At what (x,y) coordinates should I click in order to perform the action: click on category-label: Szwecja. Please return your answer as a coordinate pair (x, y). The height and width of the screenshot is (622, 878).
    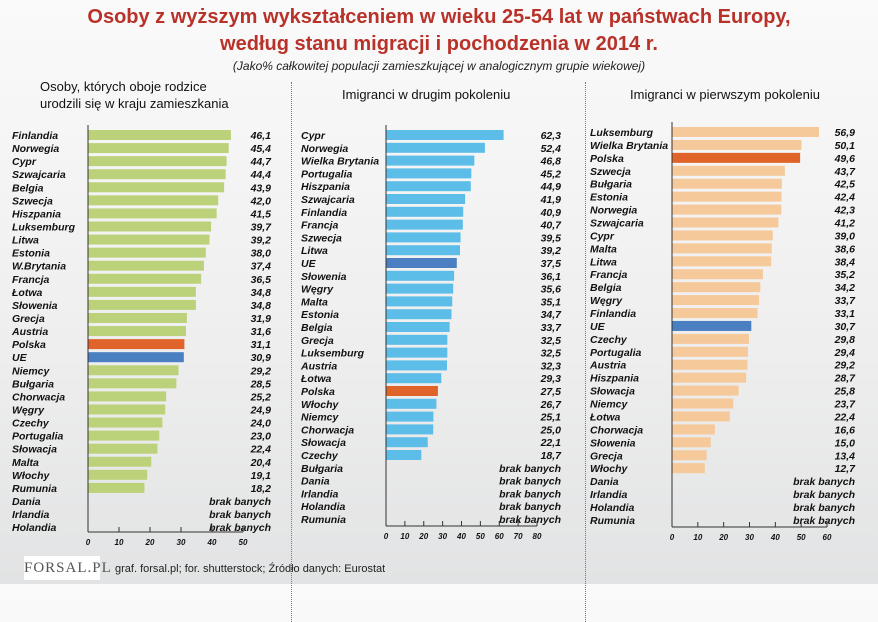
    Looking at the image, I should click on (321, 238).